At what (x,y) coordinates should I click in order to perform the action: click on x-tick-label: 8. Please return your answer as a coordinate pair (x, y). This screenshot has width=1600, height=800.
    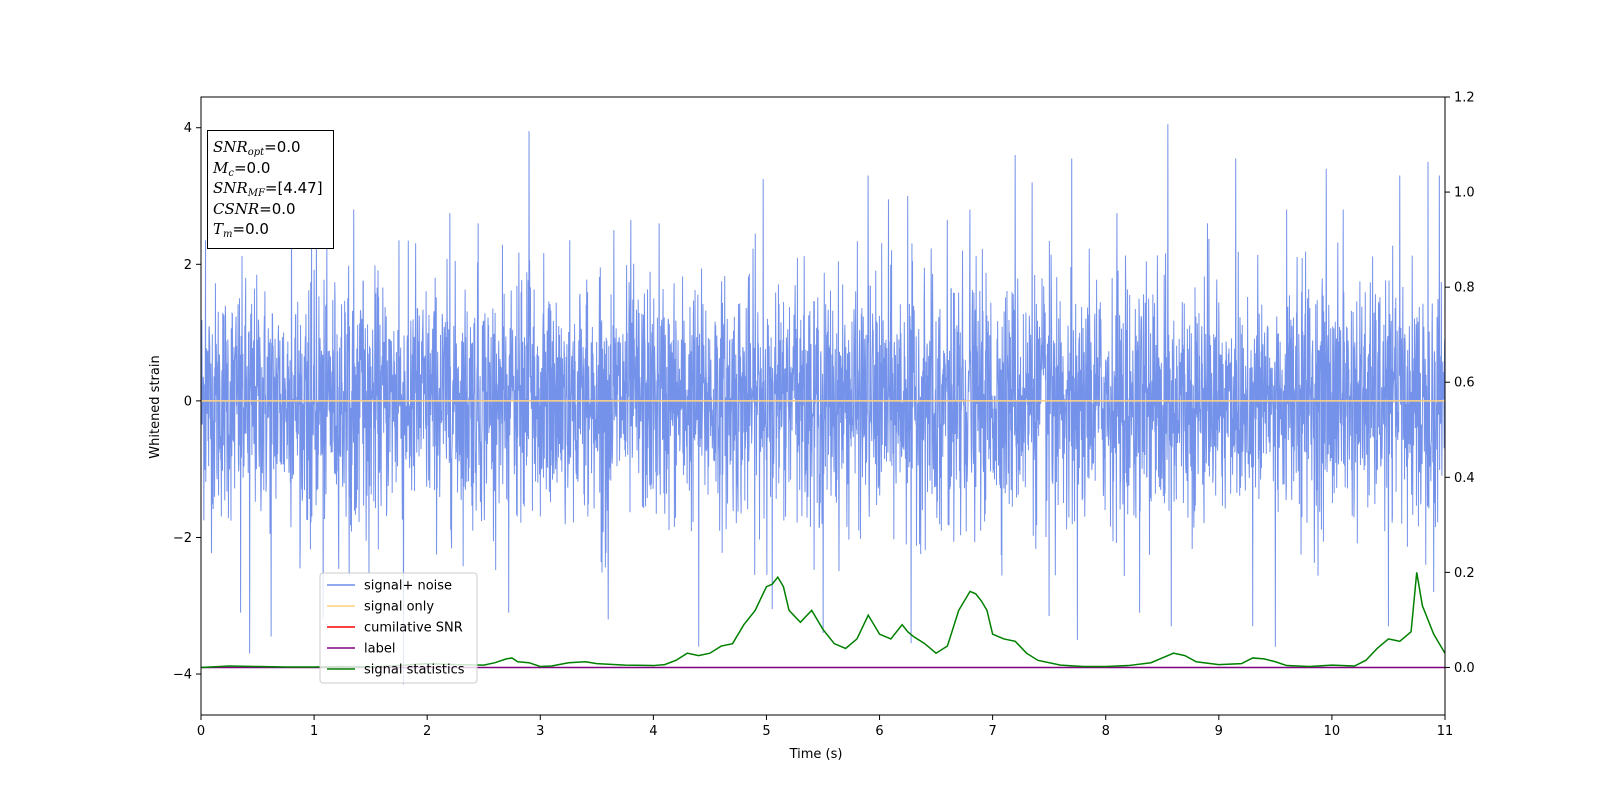
    Looking at the image, I should click on (1106, 731).